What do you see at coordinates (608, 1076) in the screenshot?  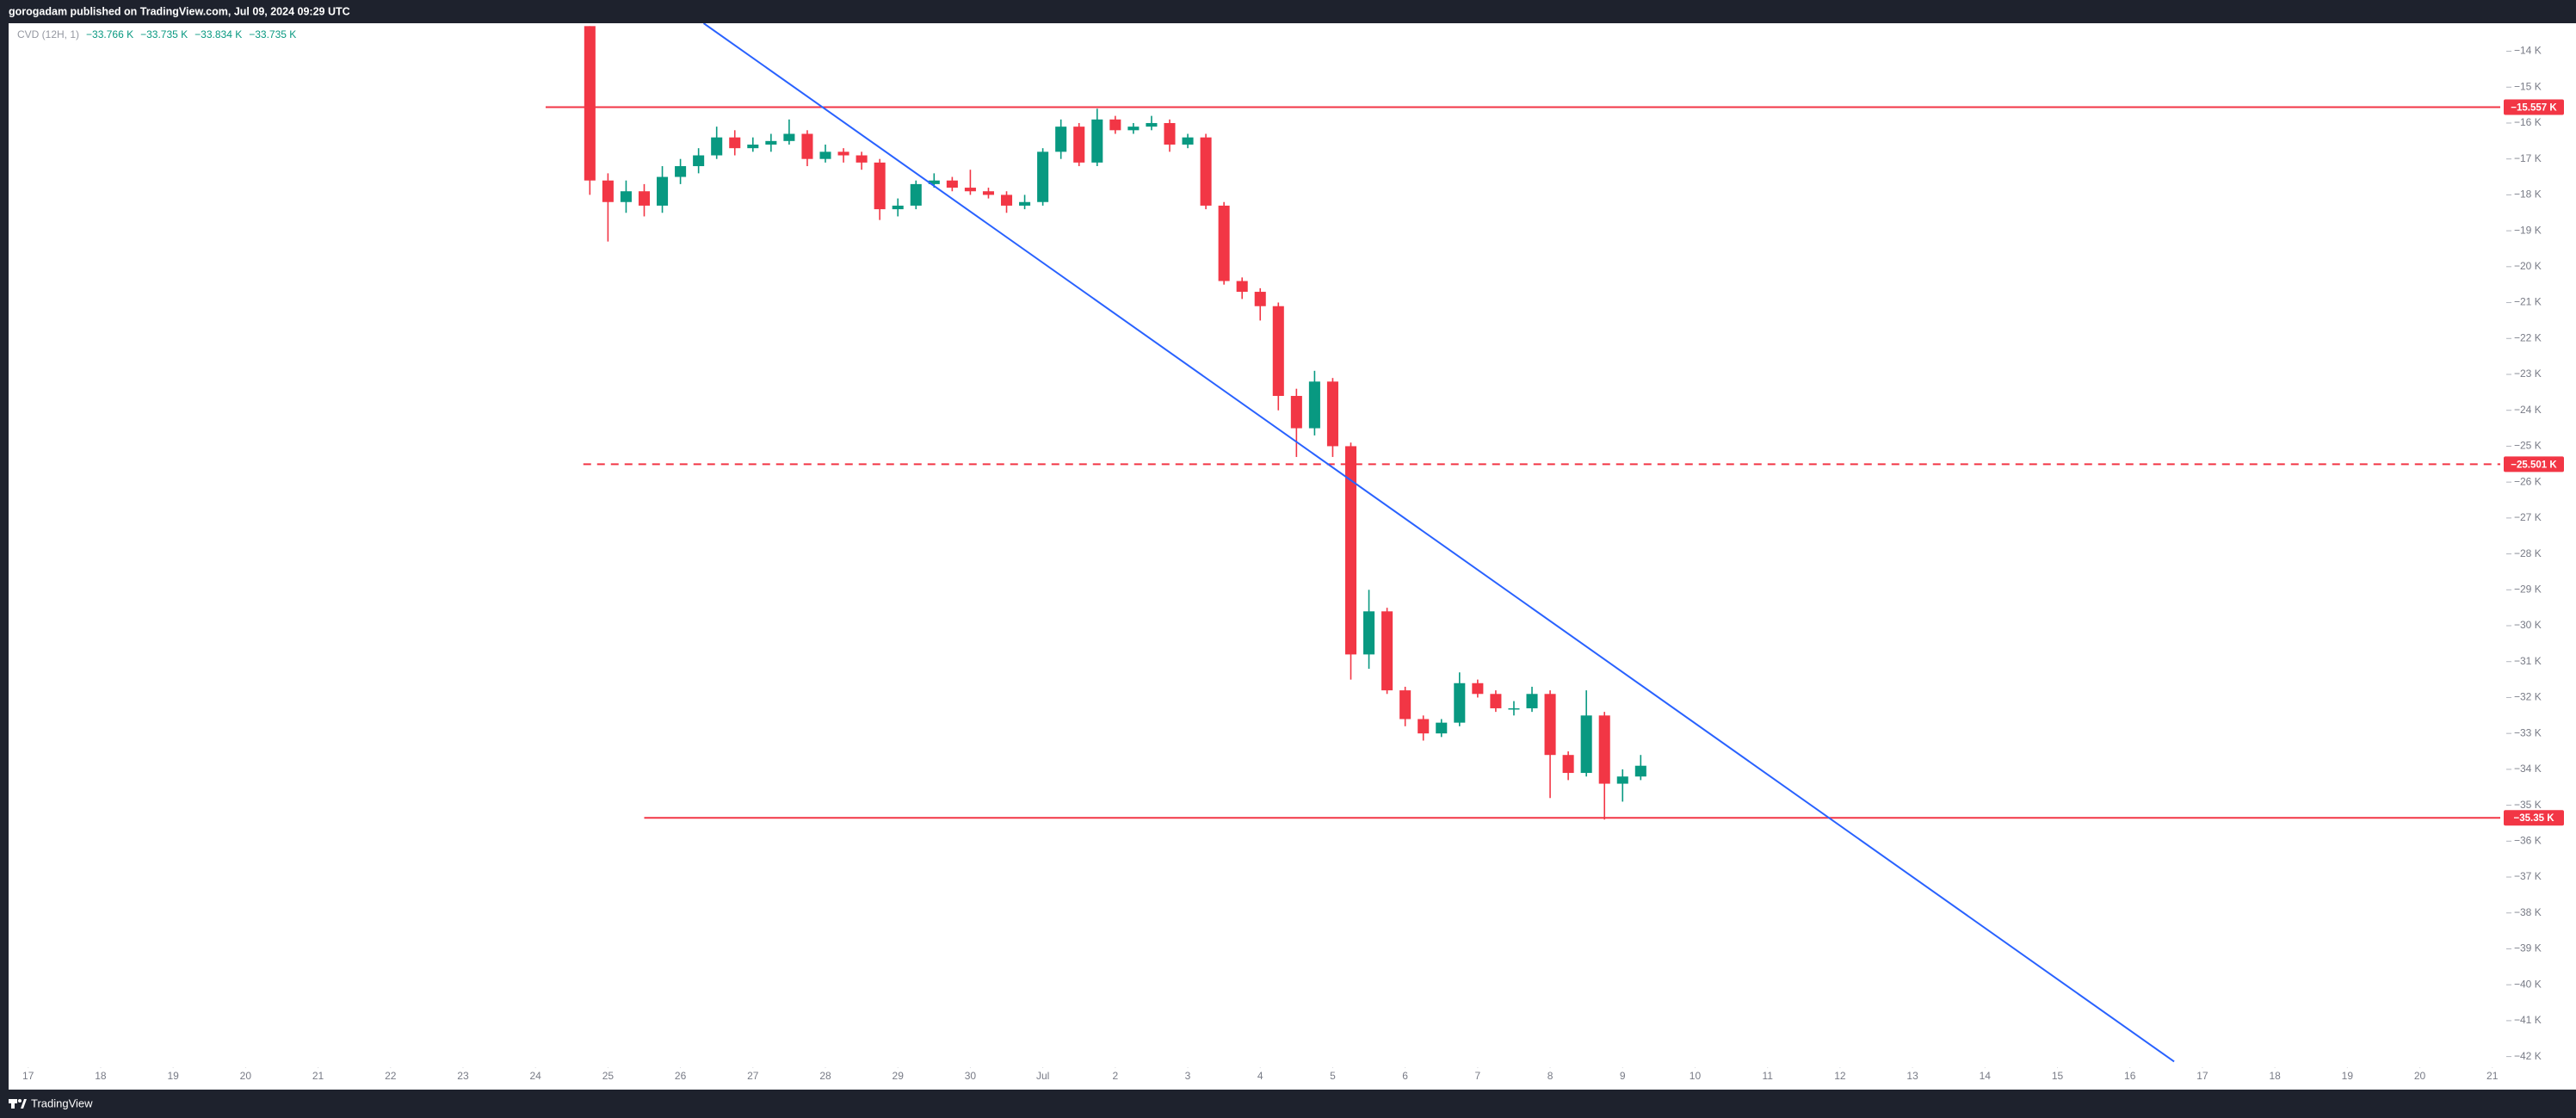 I see `x-tick-label: 25` at bounding box center [608, 1076].